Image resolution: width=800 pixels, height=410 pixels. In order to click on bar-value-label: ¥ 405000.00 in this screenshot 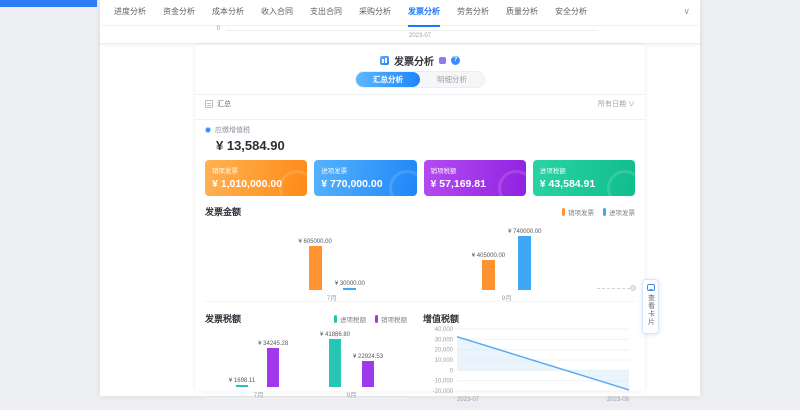, I will do `click(488, 256)`.